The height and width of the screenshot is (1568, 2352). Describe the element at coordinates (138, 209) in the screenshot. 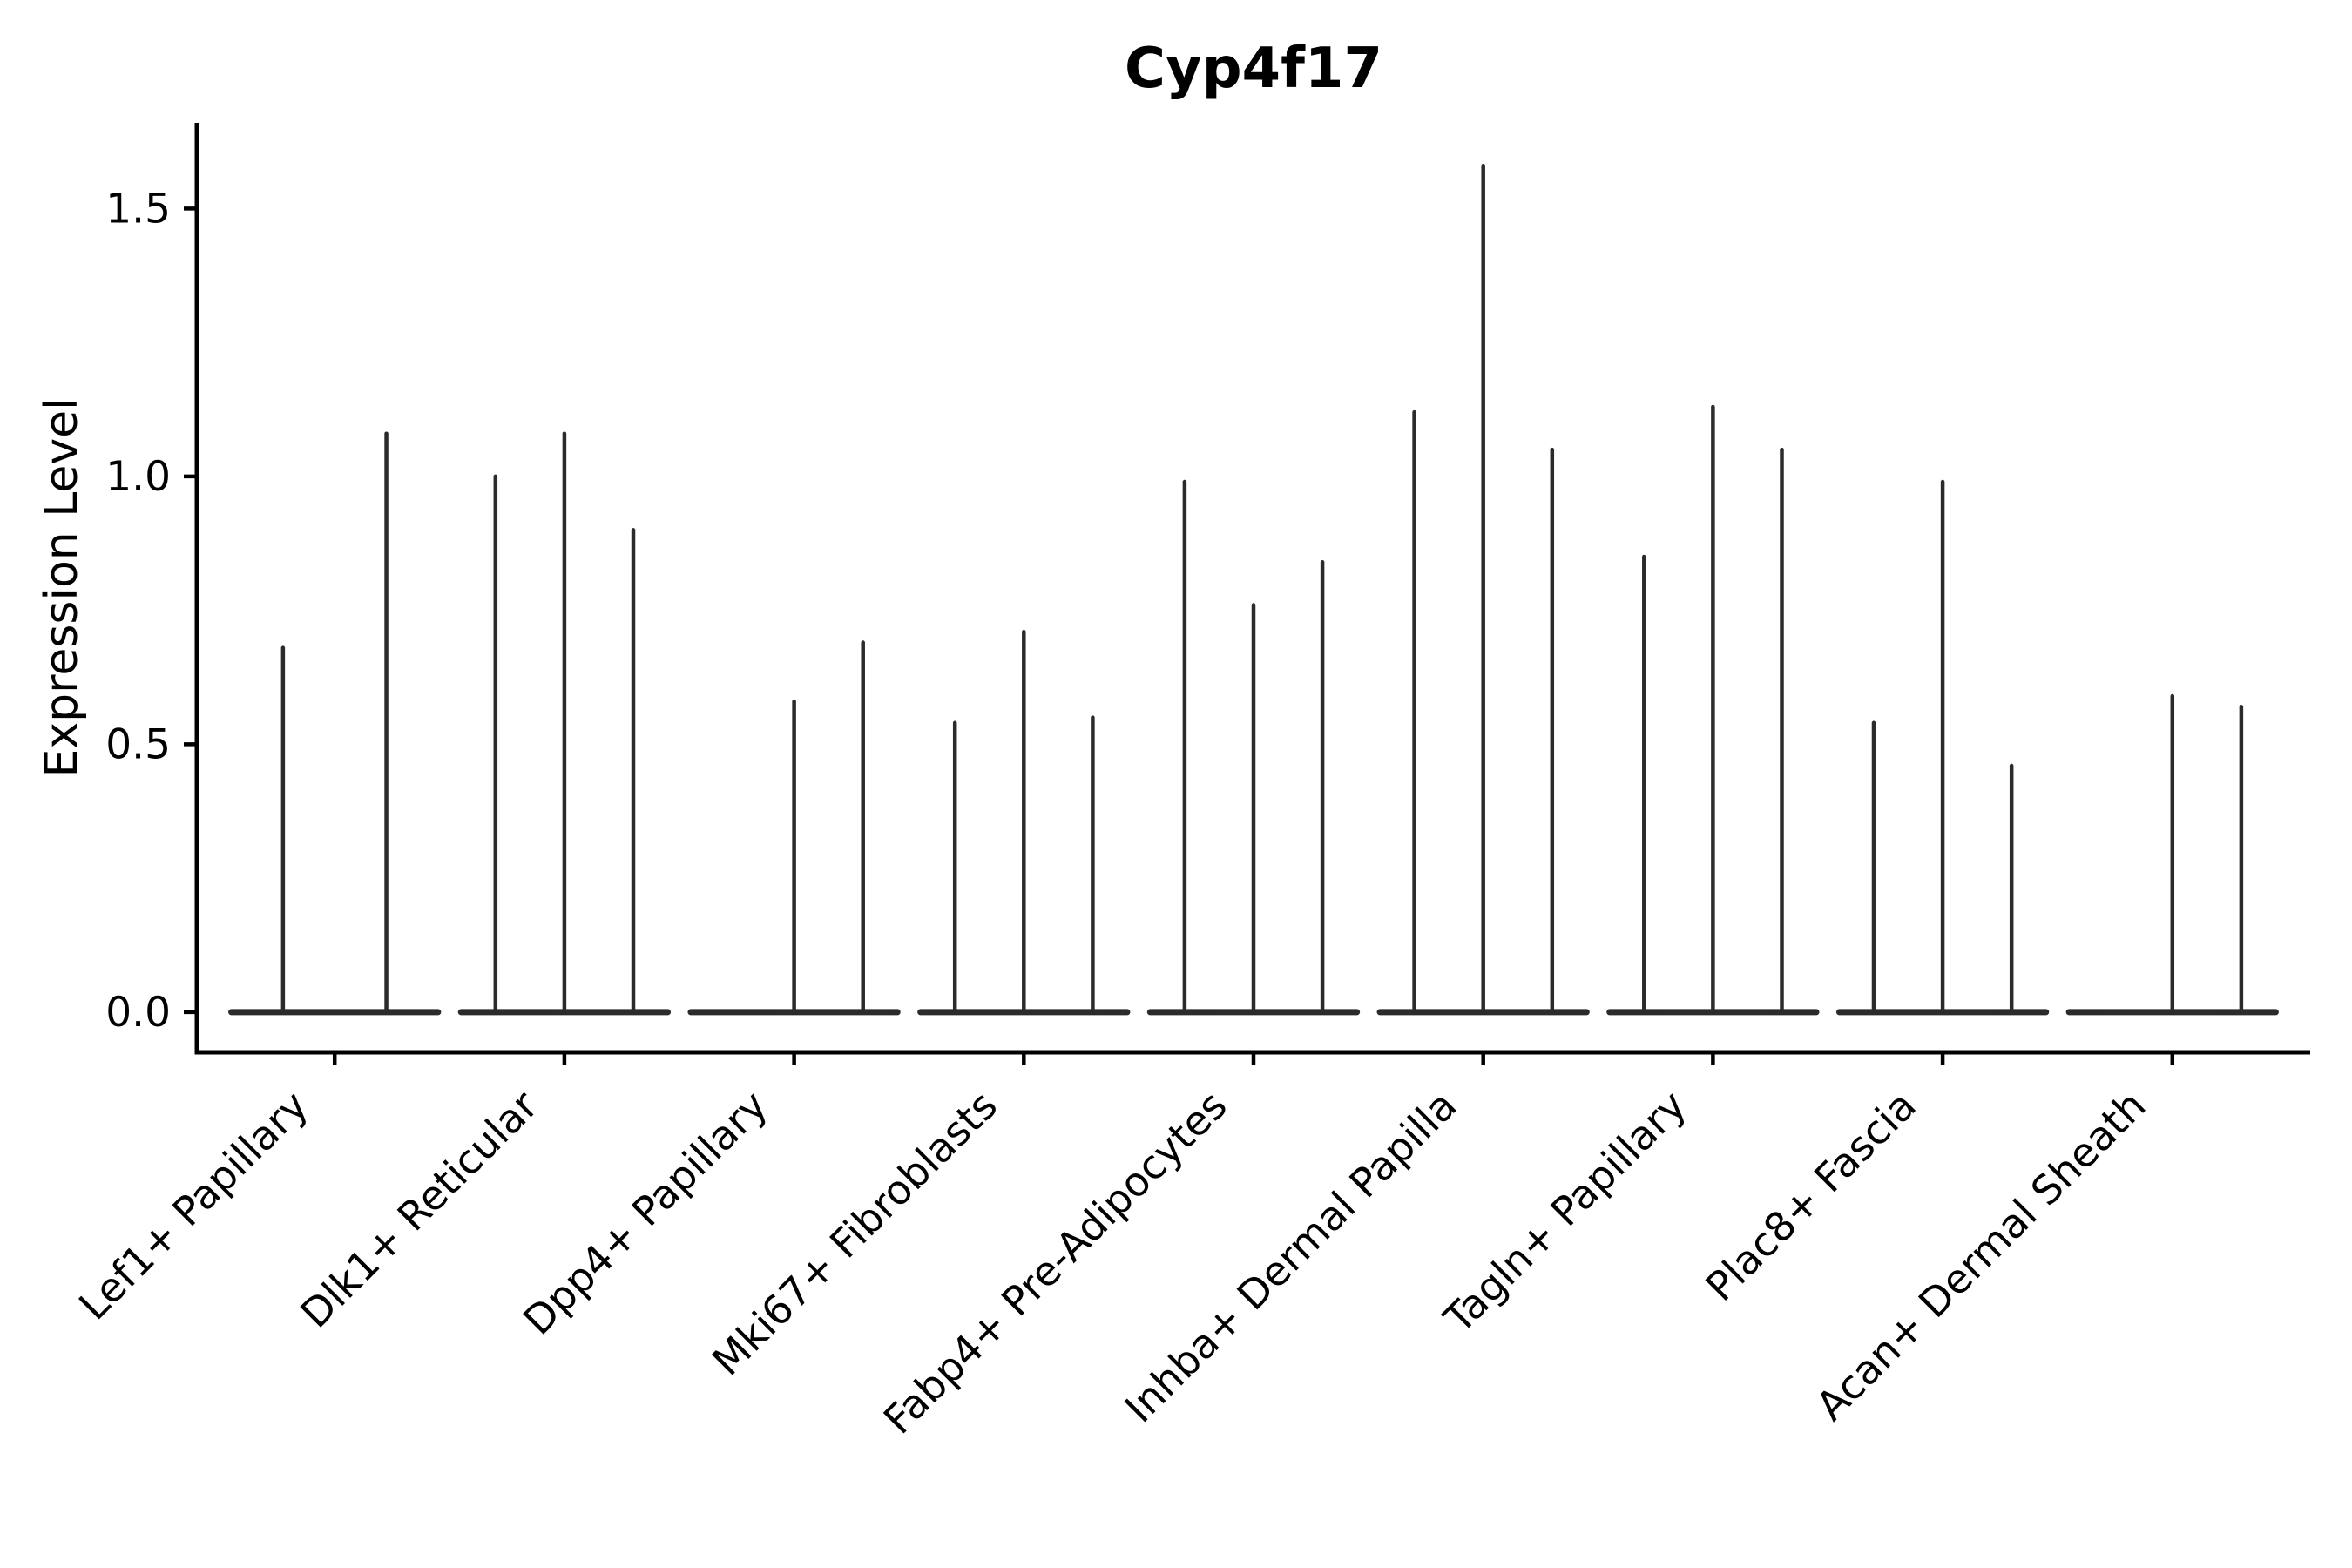

I see `y-tick-label: 1.5` at that location.